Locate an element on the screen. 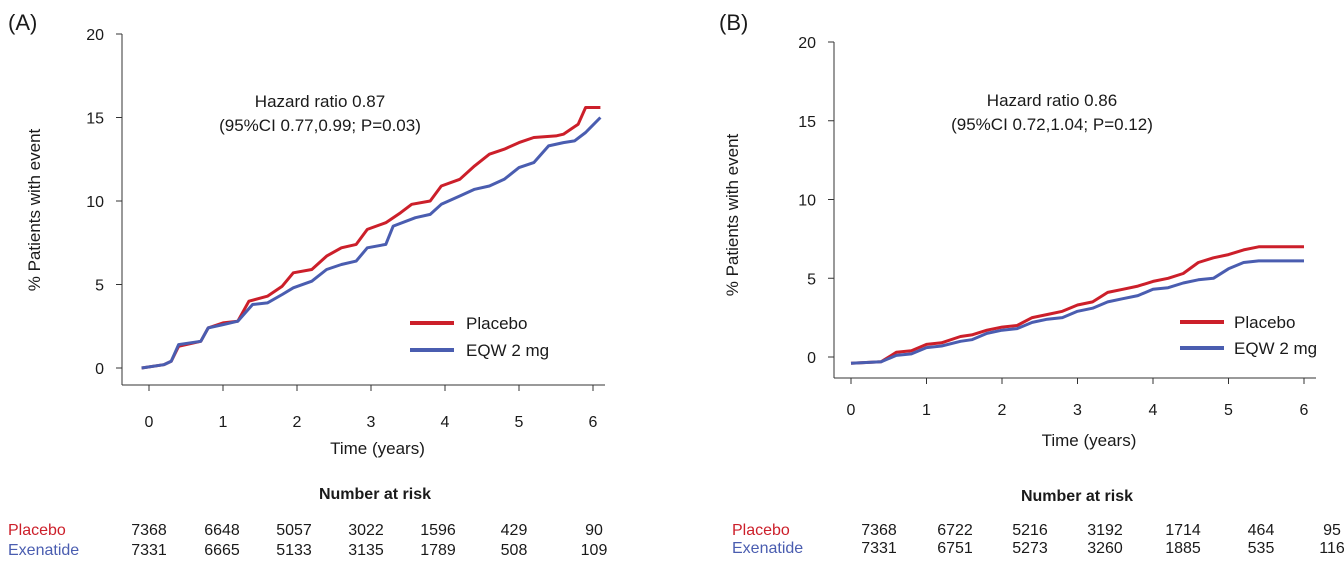 Image resolution: width=1344 pixels, height=568 pixels. hazard-ratio-annotation: (95%CI 0.77,0.99; P=0.03) is located at coordinates (320, 125).